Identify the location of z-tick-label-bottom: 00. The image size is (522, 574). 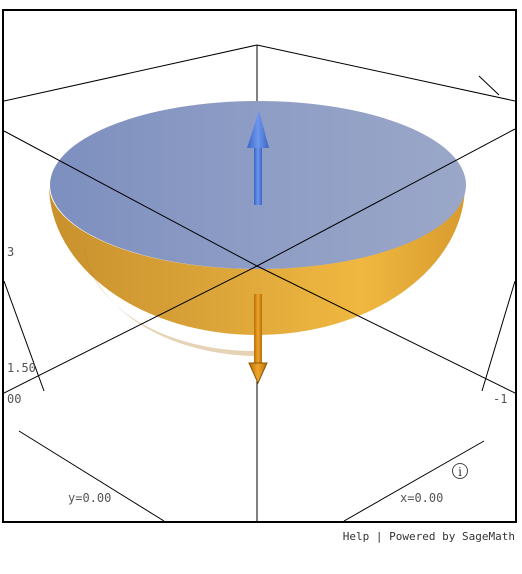
(14, 399).